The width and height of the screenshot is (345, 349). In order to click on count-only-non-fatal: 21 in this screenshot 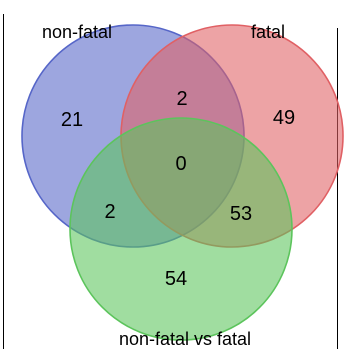, I will do `click(72, 120)`.